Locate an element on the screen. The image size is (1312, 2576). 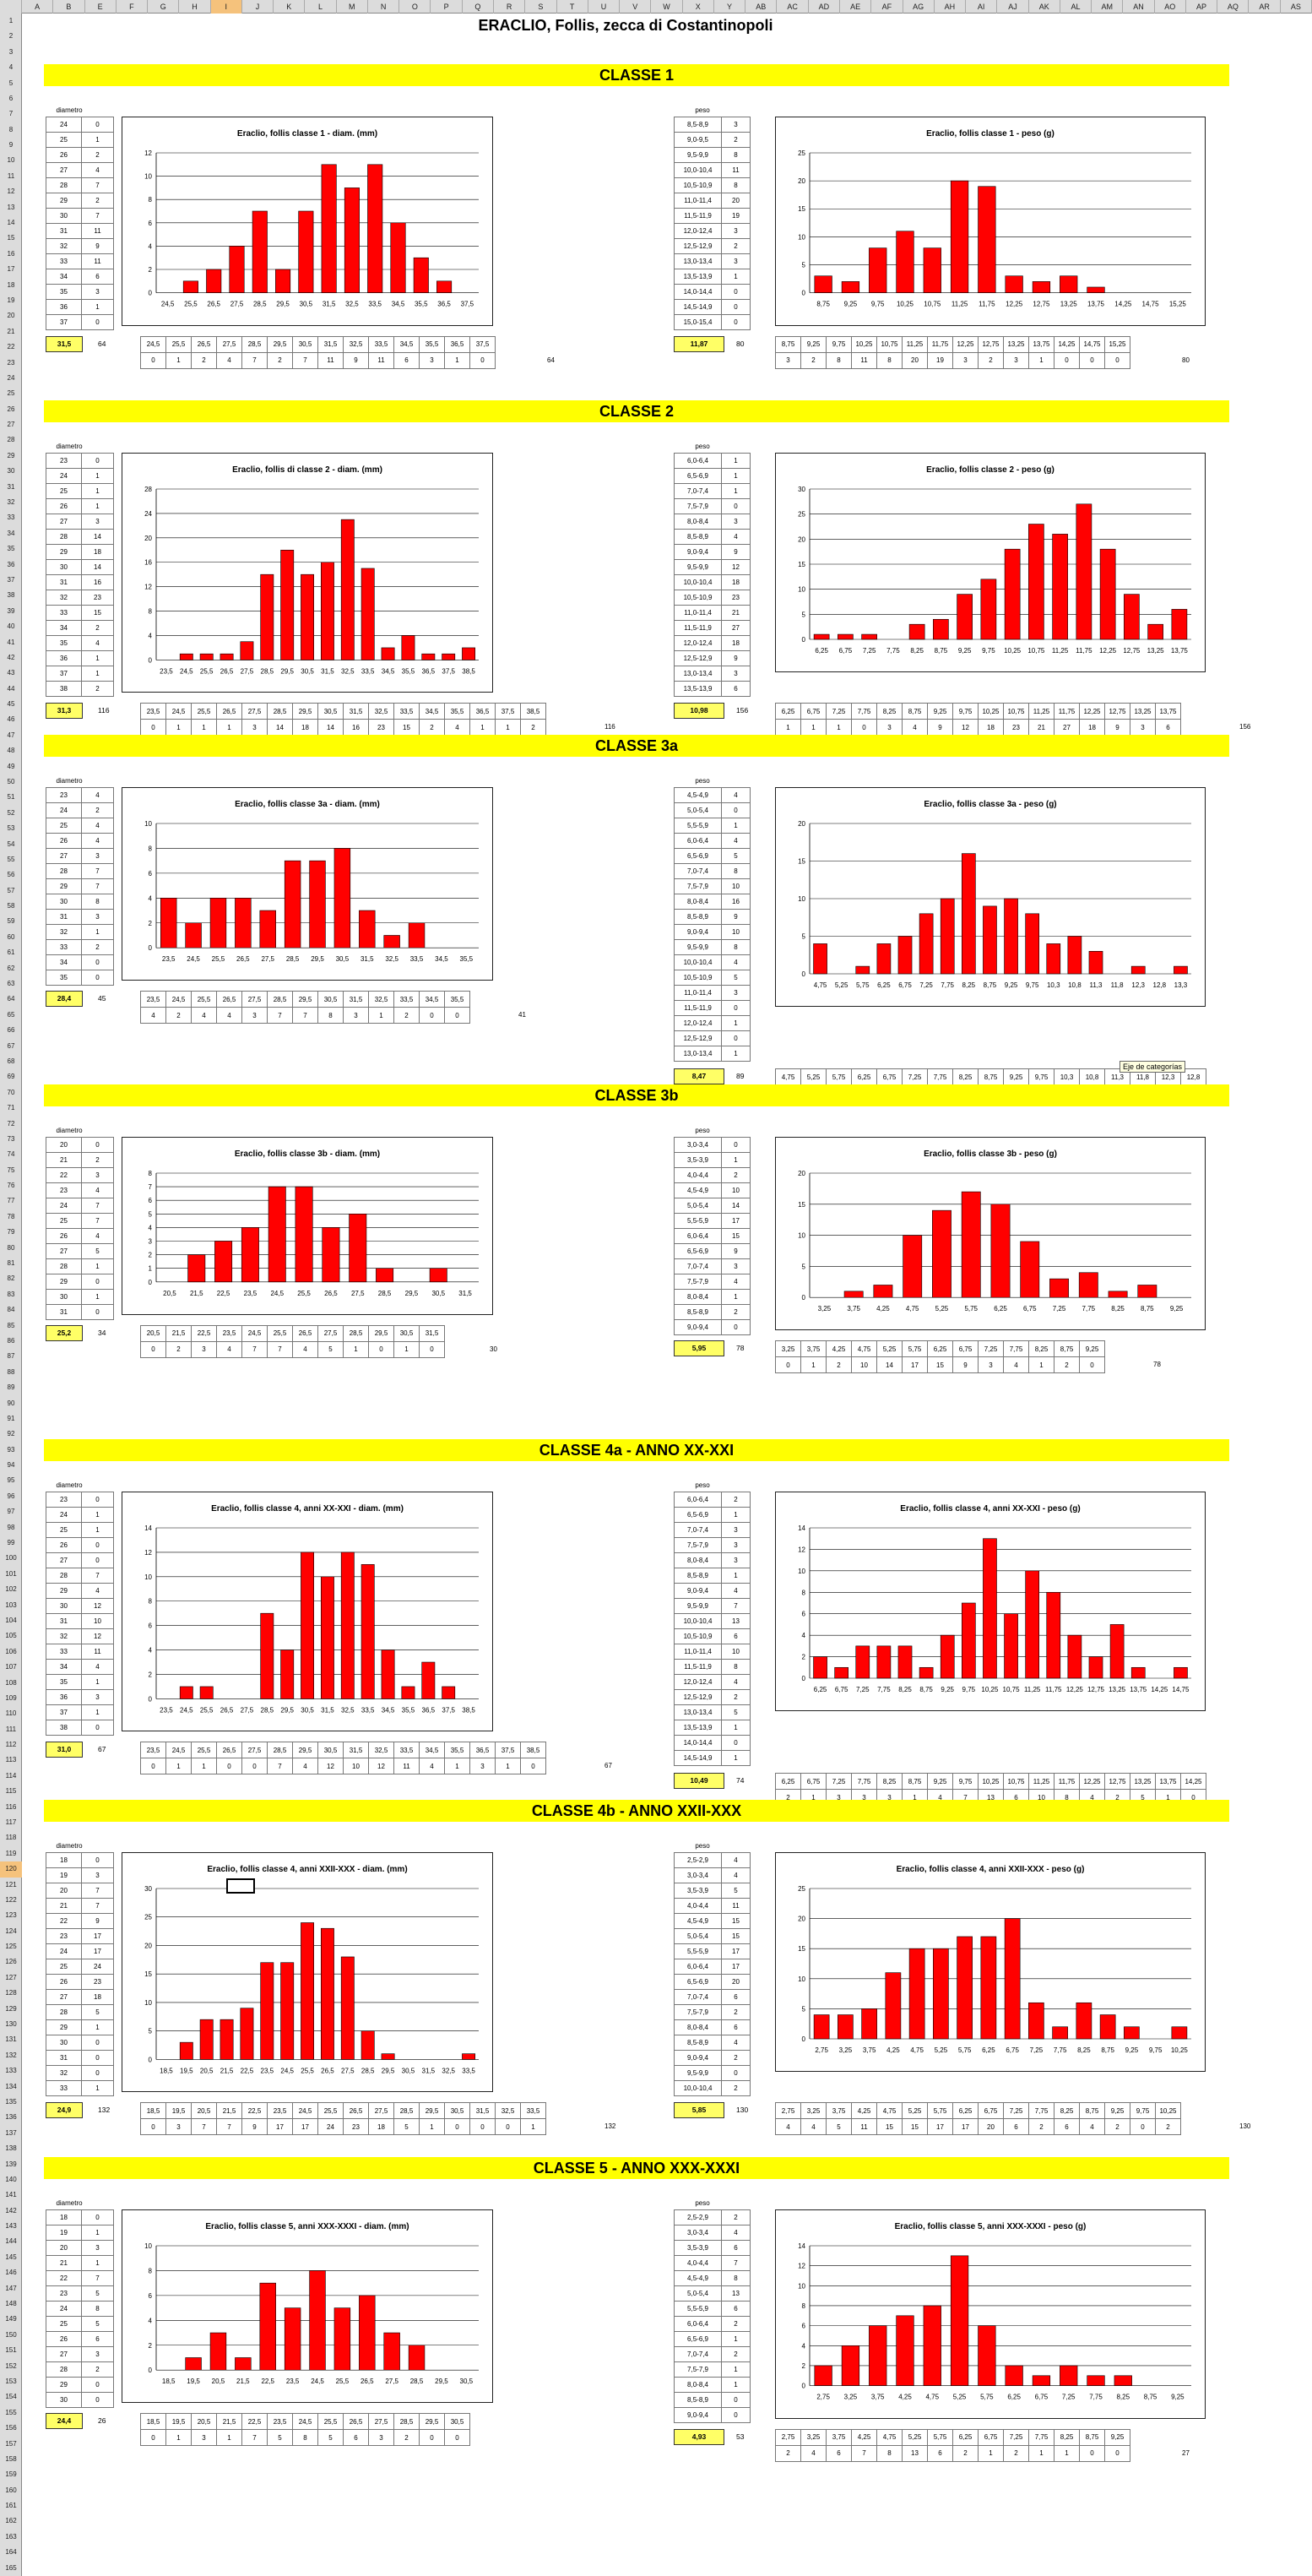
value-cell: 33 is located at coordinates (64, 613).